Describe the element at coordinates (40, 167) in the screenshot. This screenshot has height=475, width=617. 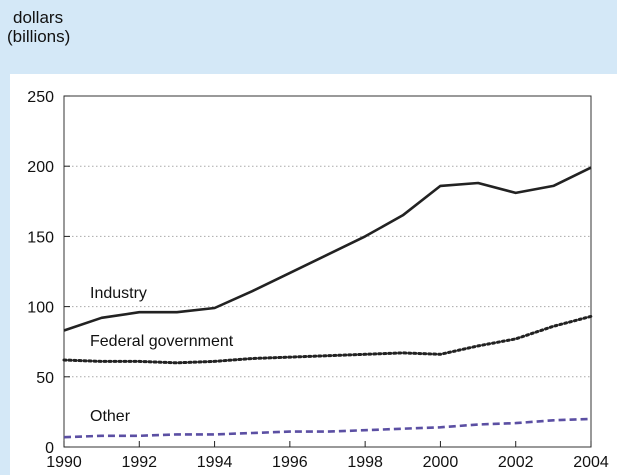
I see `y-tick-label-200: 200` at that location.